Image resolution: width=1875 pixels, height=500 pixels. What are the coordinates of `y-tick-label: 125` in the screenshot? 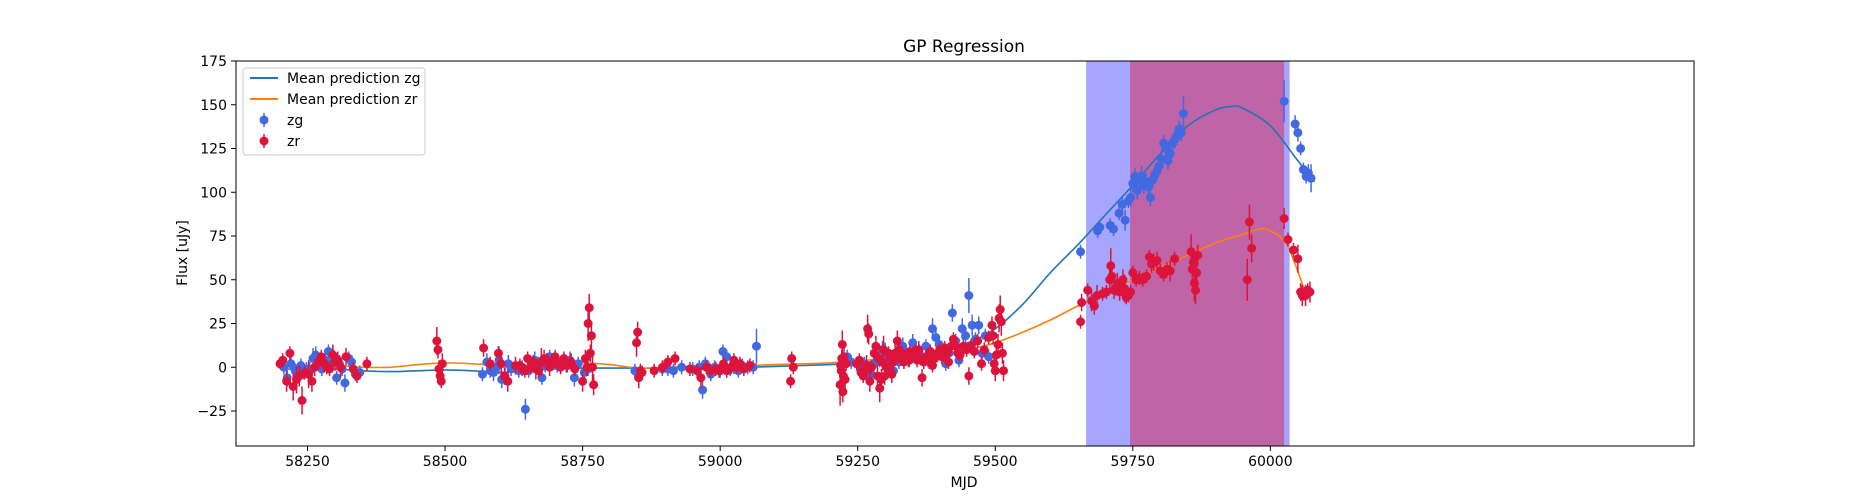 It's located at (213, 150).